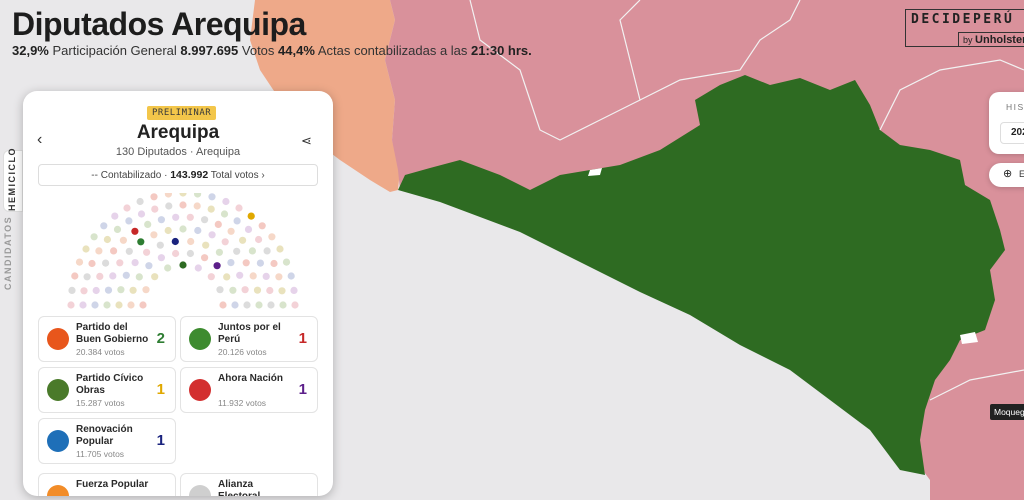 This screenshot has width=1024, height=500. What do you see at coordinates (249, 333) in the screenshot?
I see `party-name: Juntos por el Perú` at bounding box center [249, 333].